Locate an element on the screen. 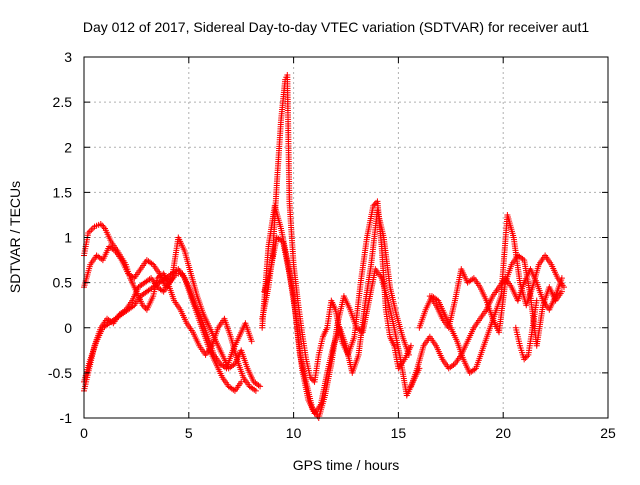 Image resolution: width=640 pixels, height=485 pixels. series-track-h is located at coordinates (486, 328).